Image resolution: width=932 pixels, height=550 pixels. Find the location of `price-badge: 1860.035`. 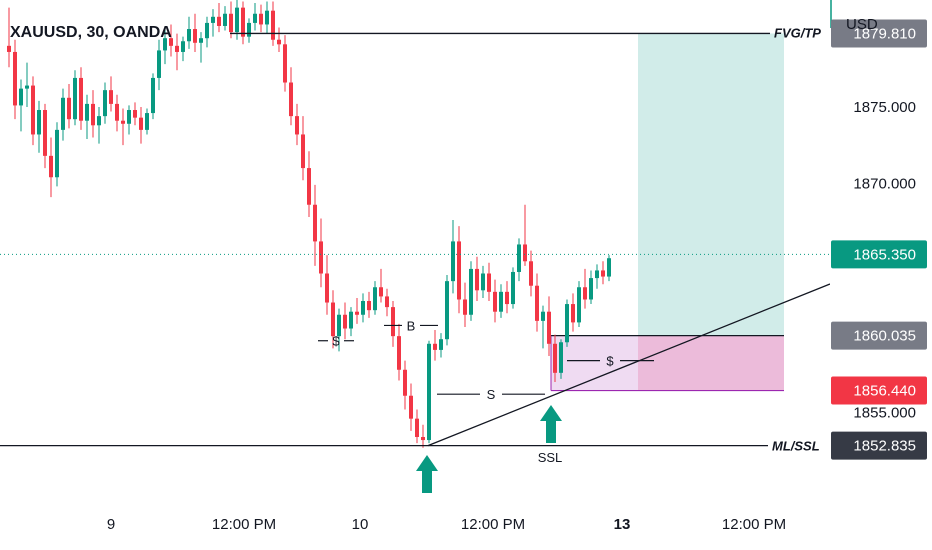

price-badge: 1860.035 is located at coordinates (879, 335).